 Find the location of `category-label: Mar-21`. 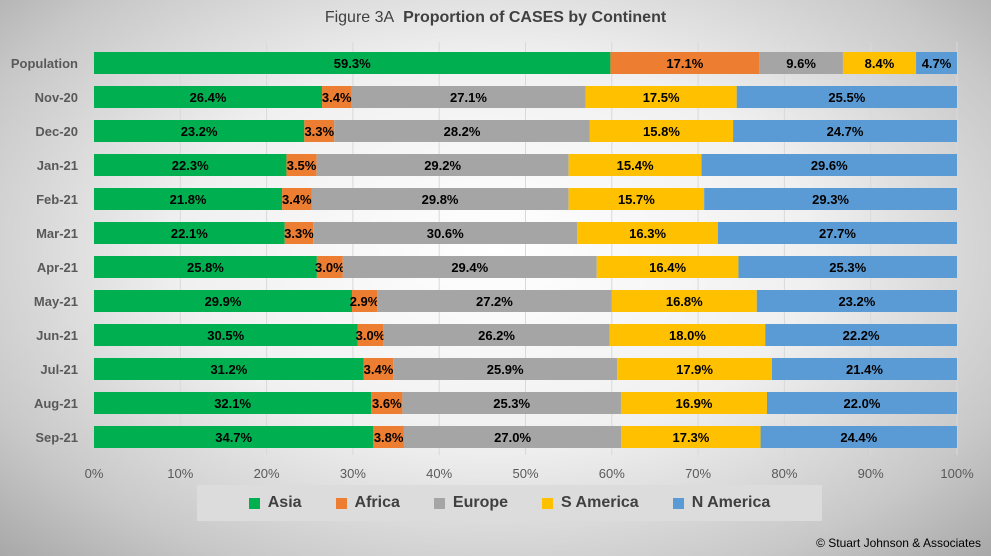

category-label: Mar-21 is located at coordinates (57, 233).